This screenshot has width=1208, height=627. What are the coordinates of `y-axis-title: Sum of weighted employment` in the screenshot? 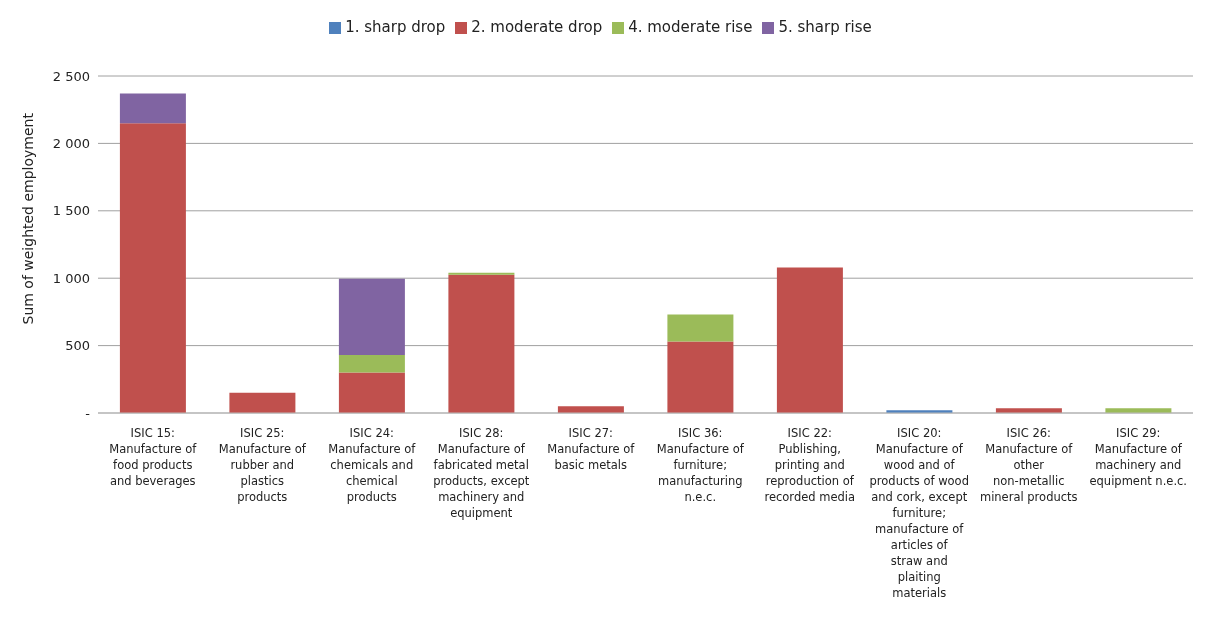 It's located at (27, 218).